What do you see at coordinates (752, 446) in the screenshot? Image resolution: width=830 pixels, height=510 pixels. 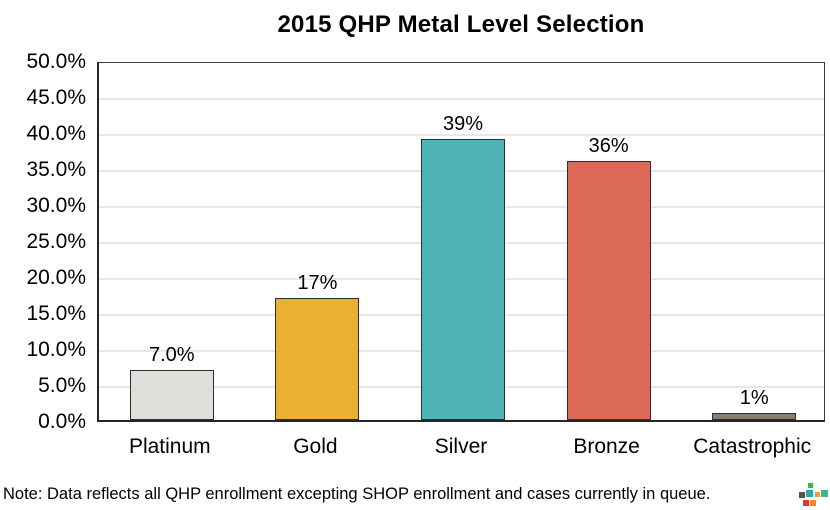 I see `x-tick-label-catastrophic: Catastrophic` at bounding box center [752, 446].